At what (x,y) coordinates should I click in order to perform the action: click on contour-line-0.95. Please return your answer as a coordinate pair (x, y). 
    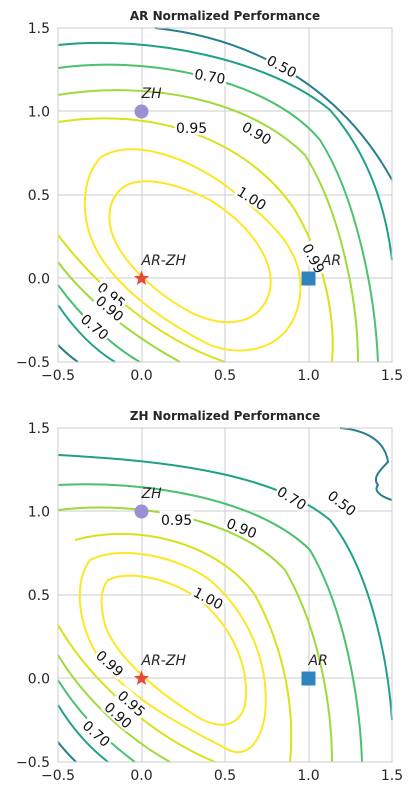
    Looking at the image, I should click on (141, 298).